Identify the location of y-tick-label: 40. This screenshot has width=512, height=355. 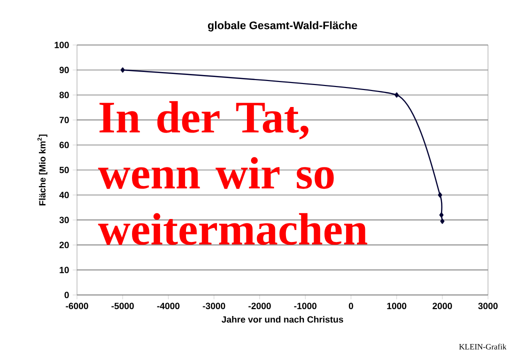
(64, 195).